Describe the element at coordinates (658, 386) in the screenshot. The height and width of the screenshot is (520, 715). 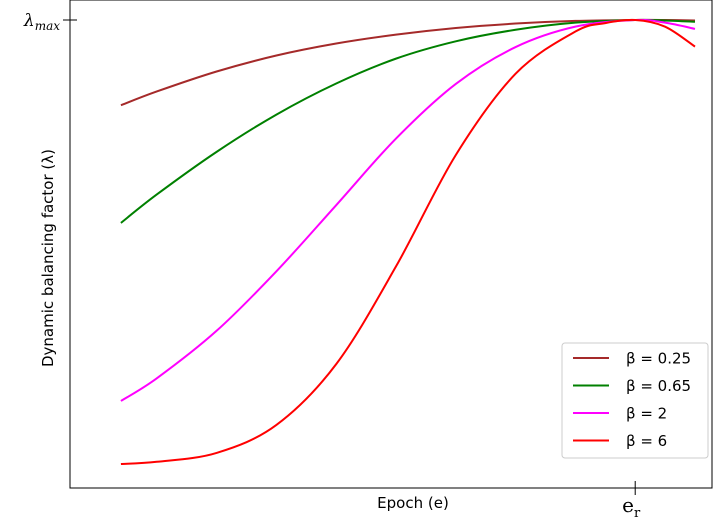
I see `legend-label-2: β = 0.65` at that location.